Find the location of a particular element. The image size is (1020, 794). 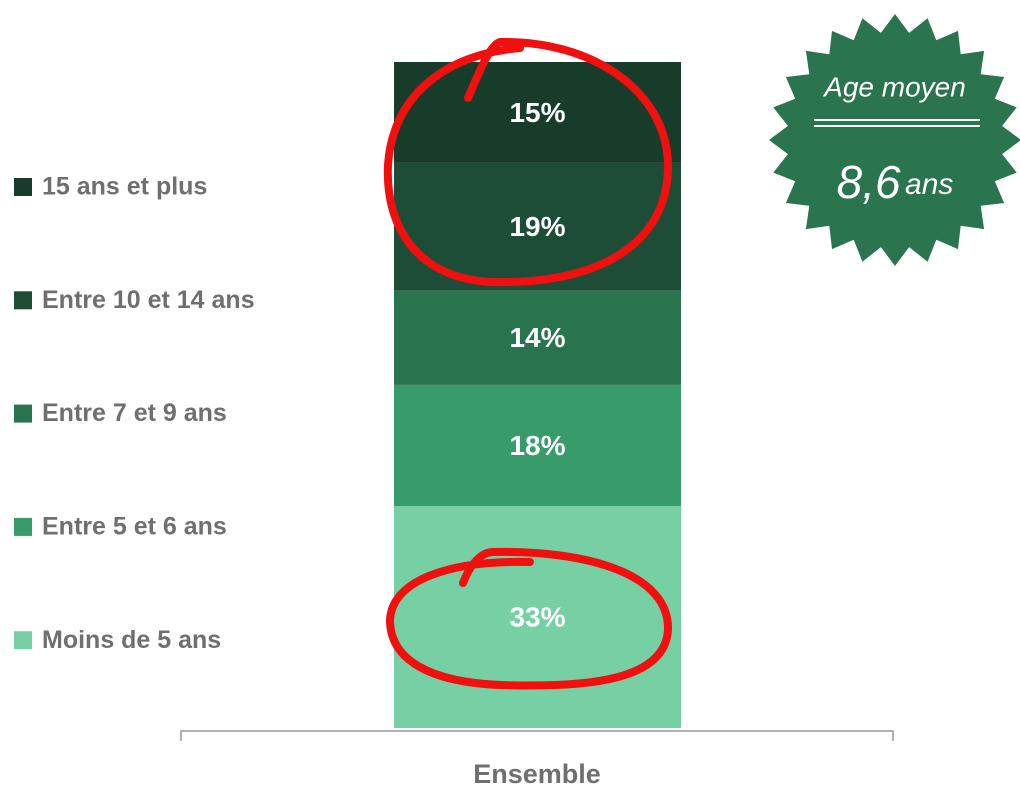

legend-label: Entre 7 et 9 ans is located at coordinates (134, 413).